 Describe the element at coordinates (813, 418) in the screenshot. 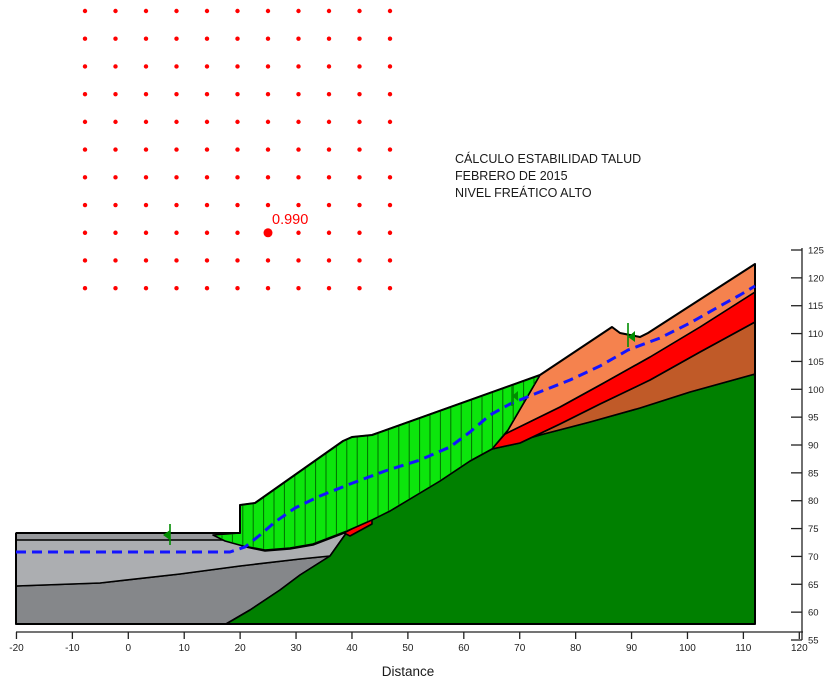

I see `right-axis-tick-label: 95` at that location.